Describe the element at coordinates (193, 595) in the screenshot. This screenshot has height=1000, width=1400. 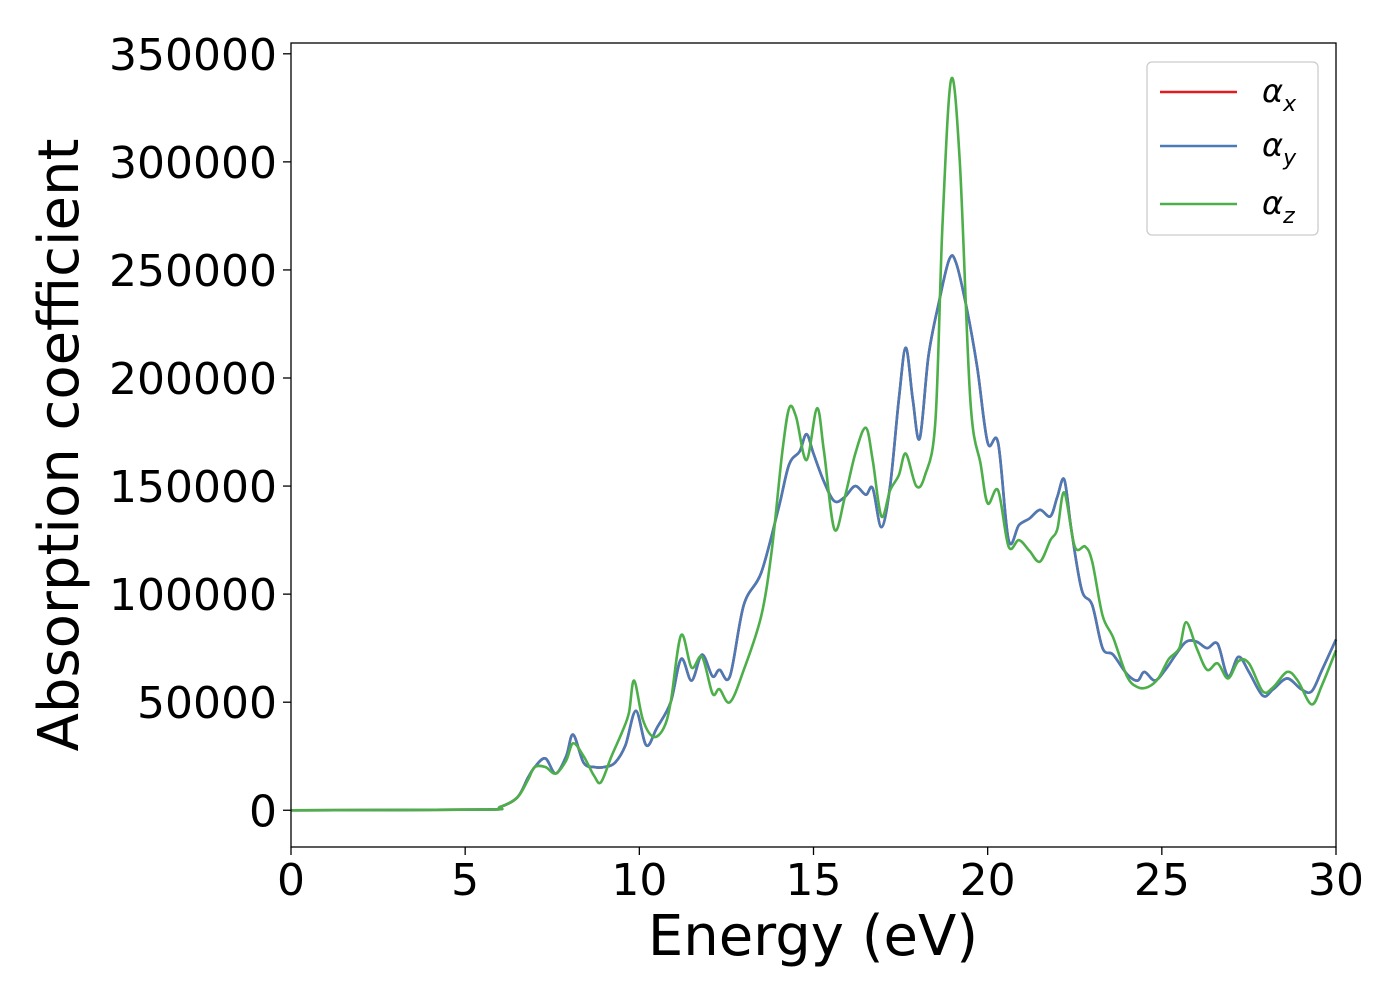
I see `y-tick-label: 100000` at that location.